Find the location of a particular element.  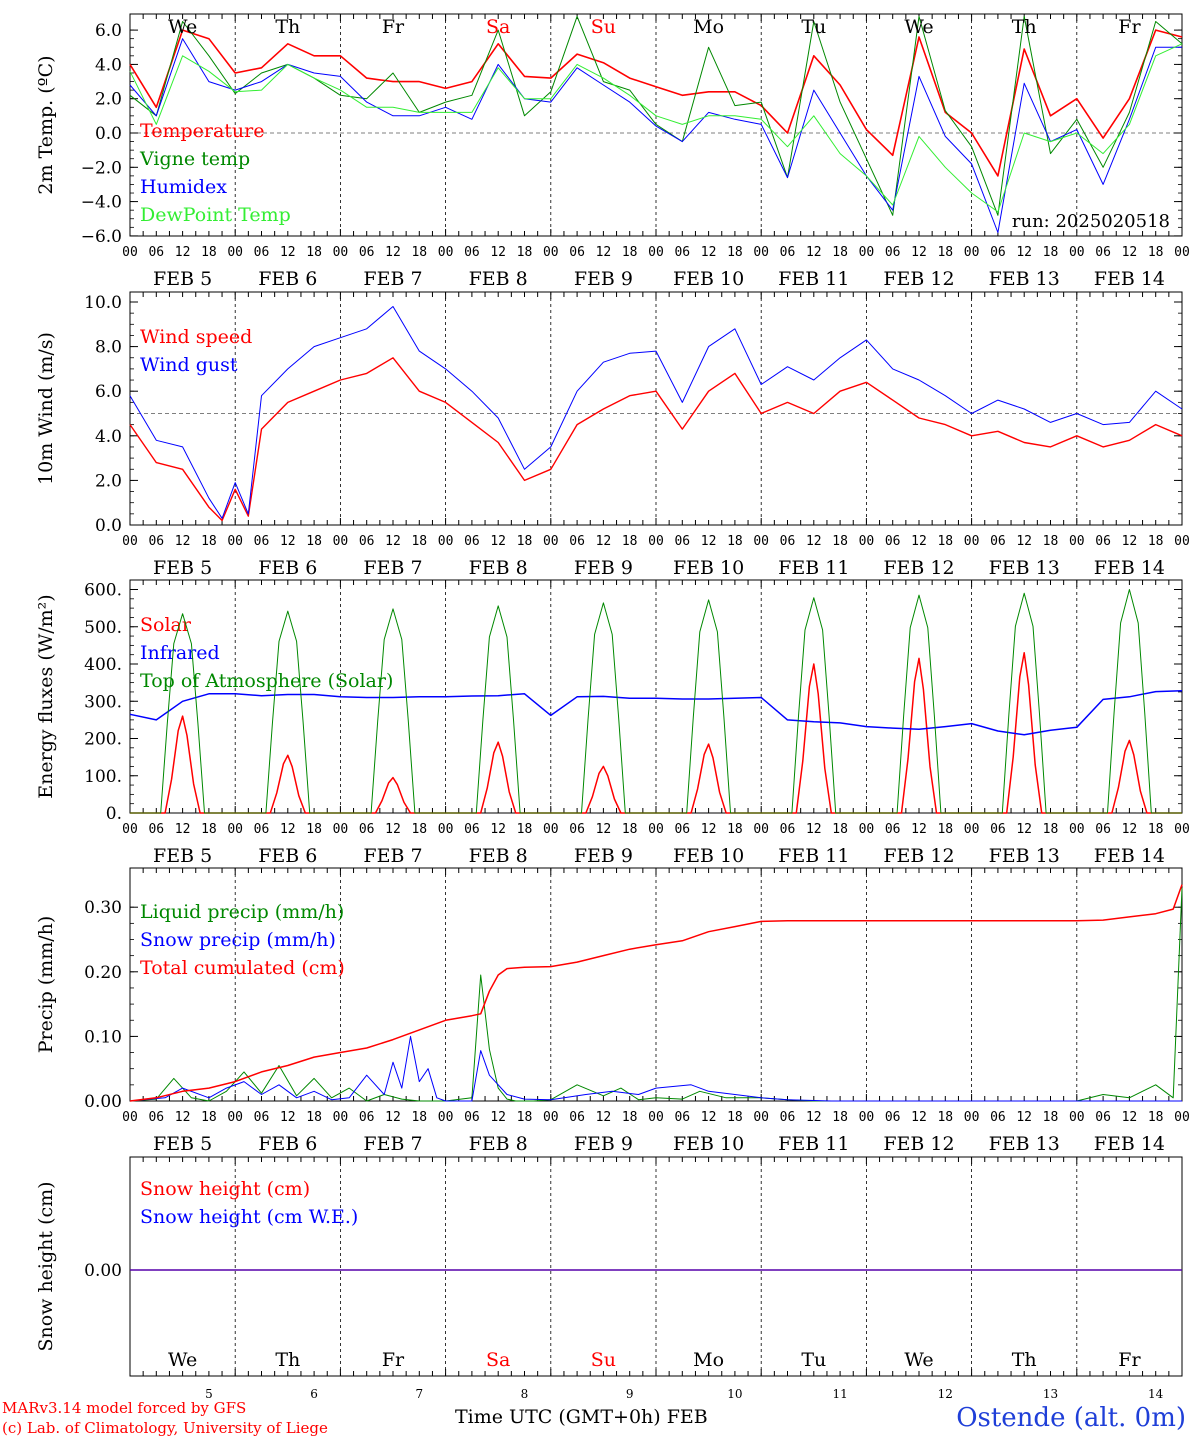

weekday-label-bottom: Th is located at coordinates (287, 1360).